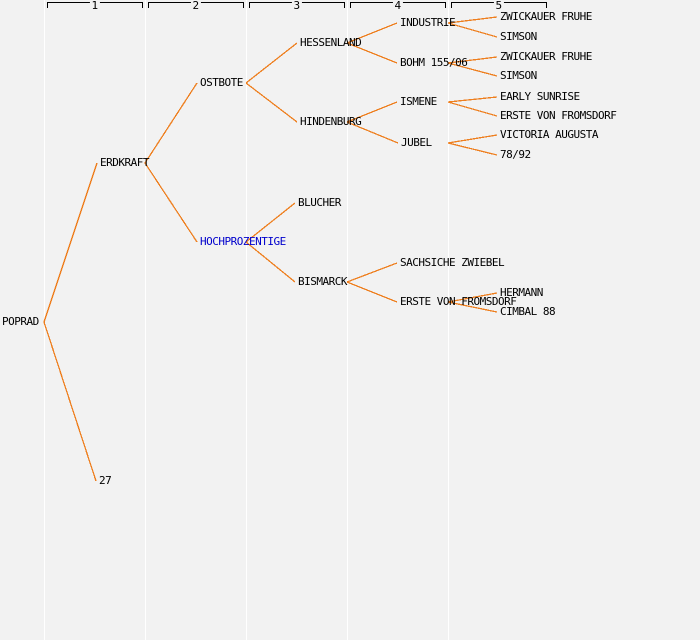  What do you see at coordinates (243, 241) in the screenshot?
I see `tree-node-hochprozentige: HOCHPROZENTIGE` at bounding box center [243, 241].